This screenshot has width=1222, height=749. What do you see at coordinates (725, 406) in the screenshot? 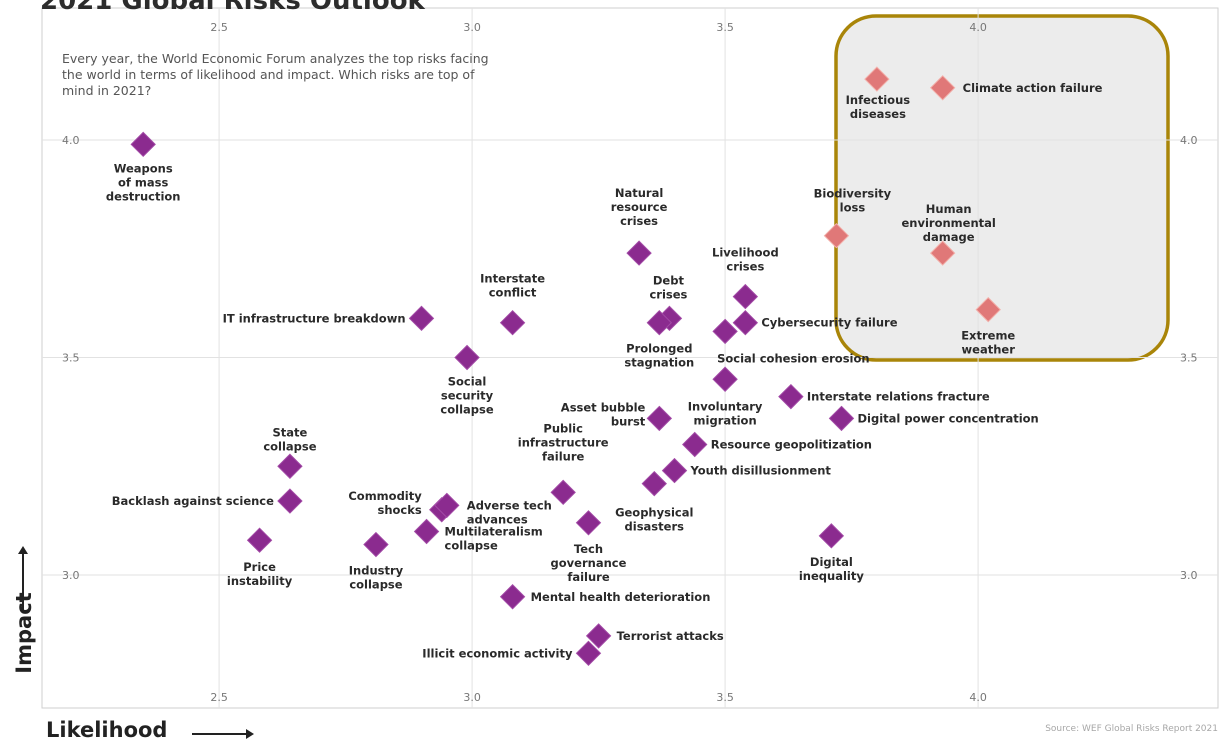
I see `data-label: Involuntary` at bounding box center [725, 406].